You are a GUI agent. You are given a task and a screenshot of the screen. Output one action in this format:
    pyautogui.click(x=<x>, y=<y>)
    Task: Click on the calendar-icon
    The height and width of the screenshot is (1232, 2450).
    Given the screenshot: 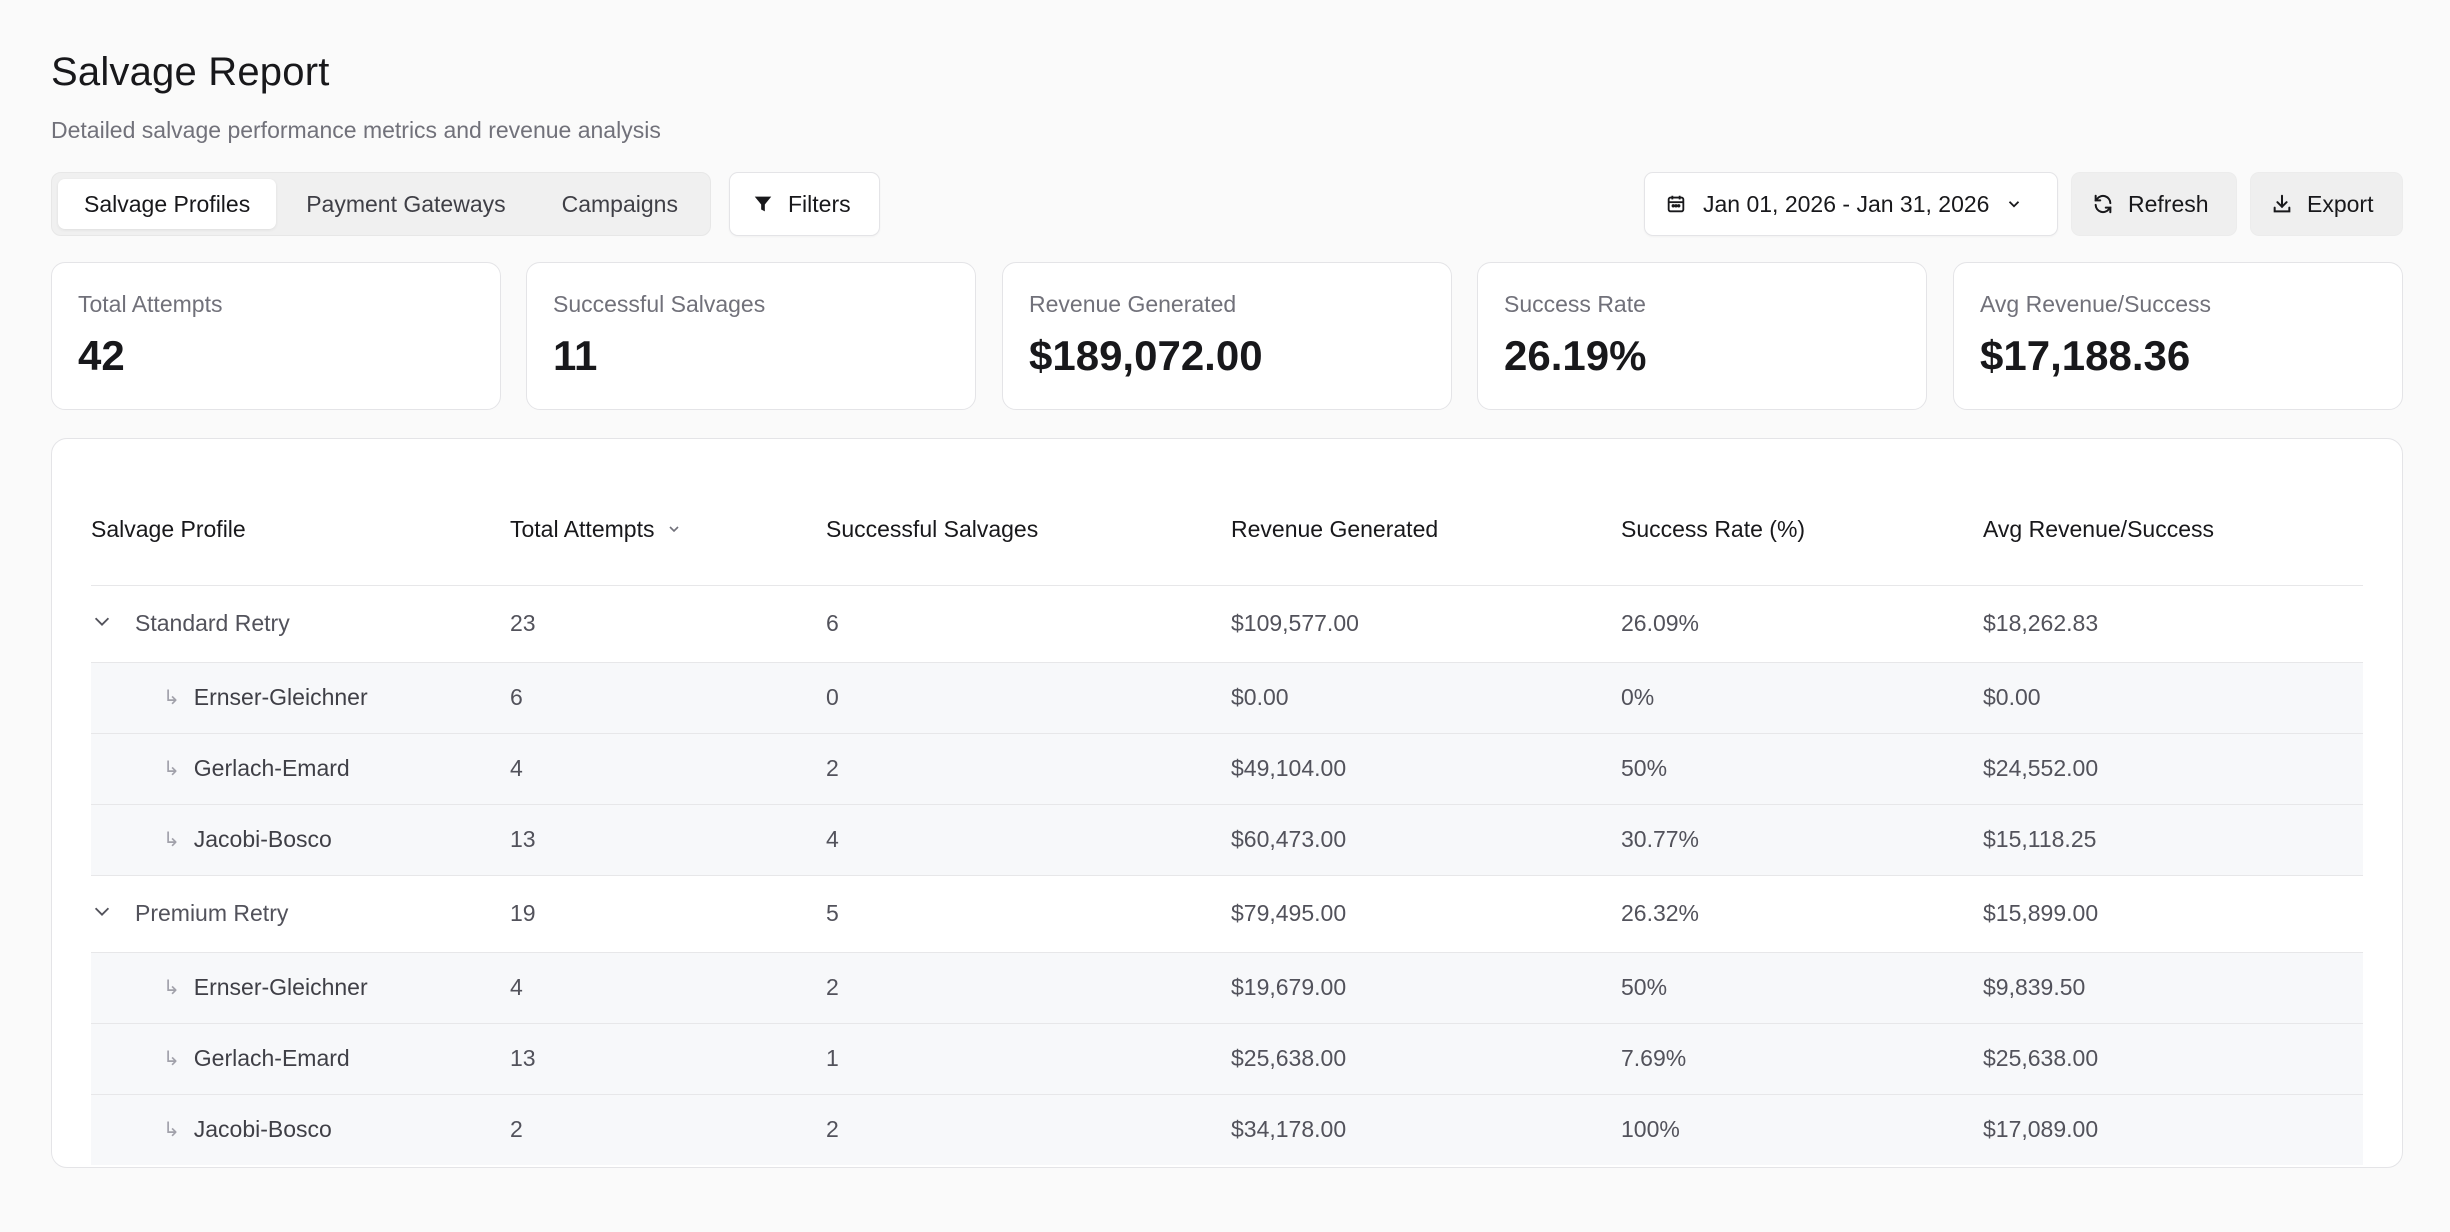 What is the action you would take?
    pyautogui.click(x=1676, y=204)
    